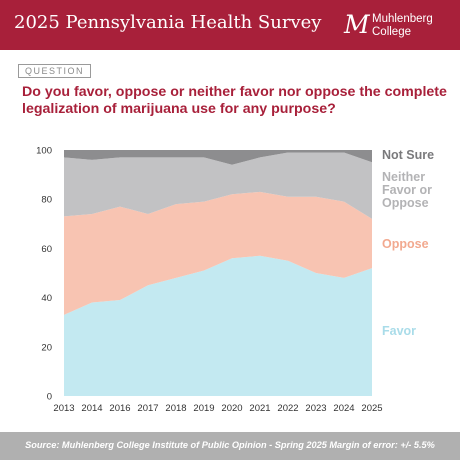 This screenshot has width=460, height=460. I want to click on x-tick-label: 2025, so click(371, 408).